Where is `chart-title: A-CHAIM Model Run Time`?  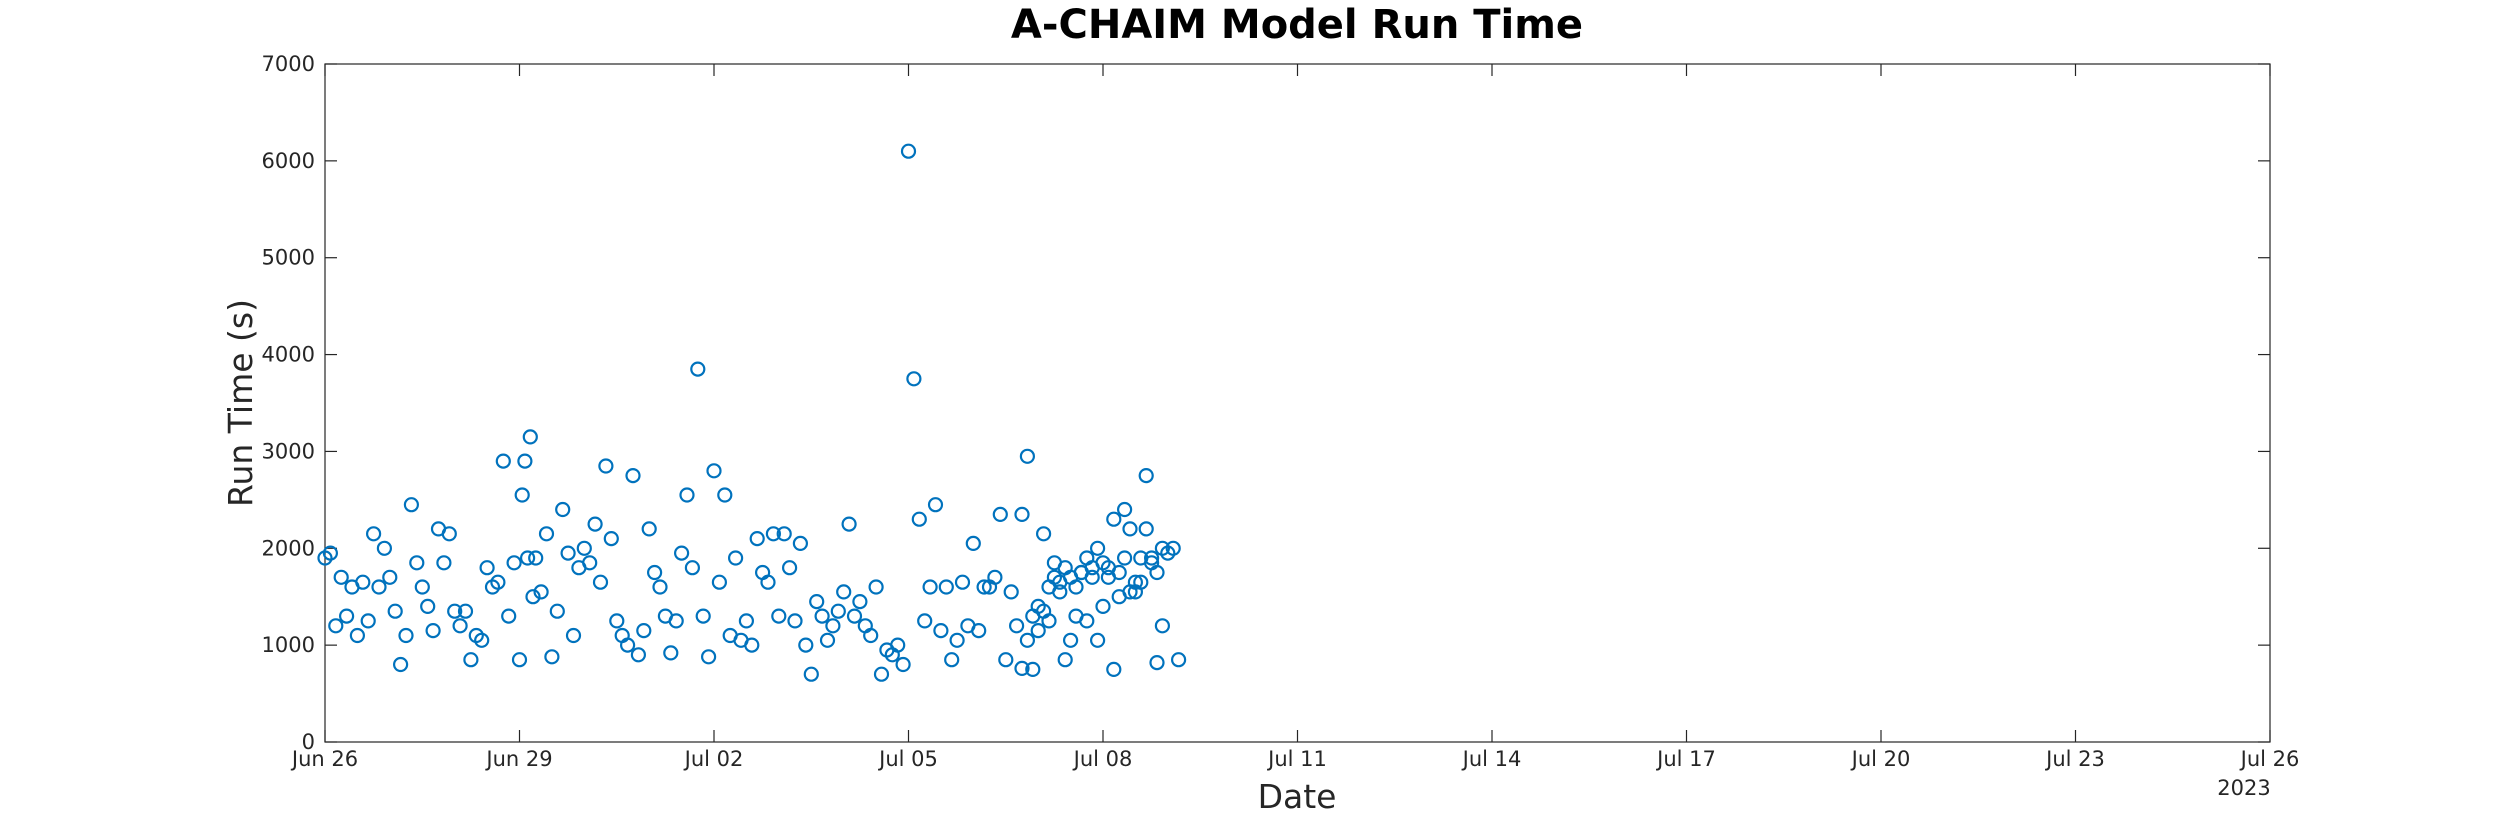 chart-title: A-CHAIM Model Run Time is located at coordinates (1297, 25).